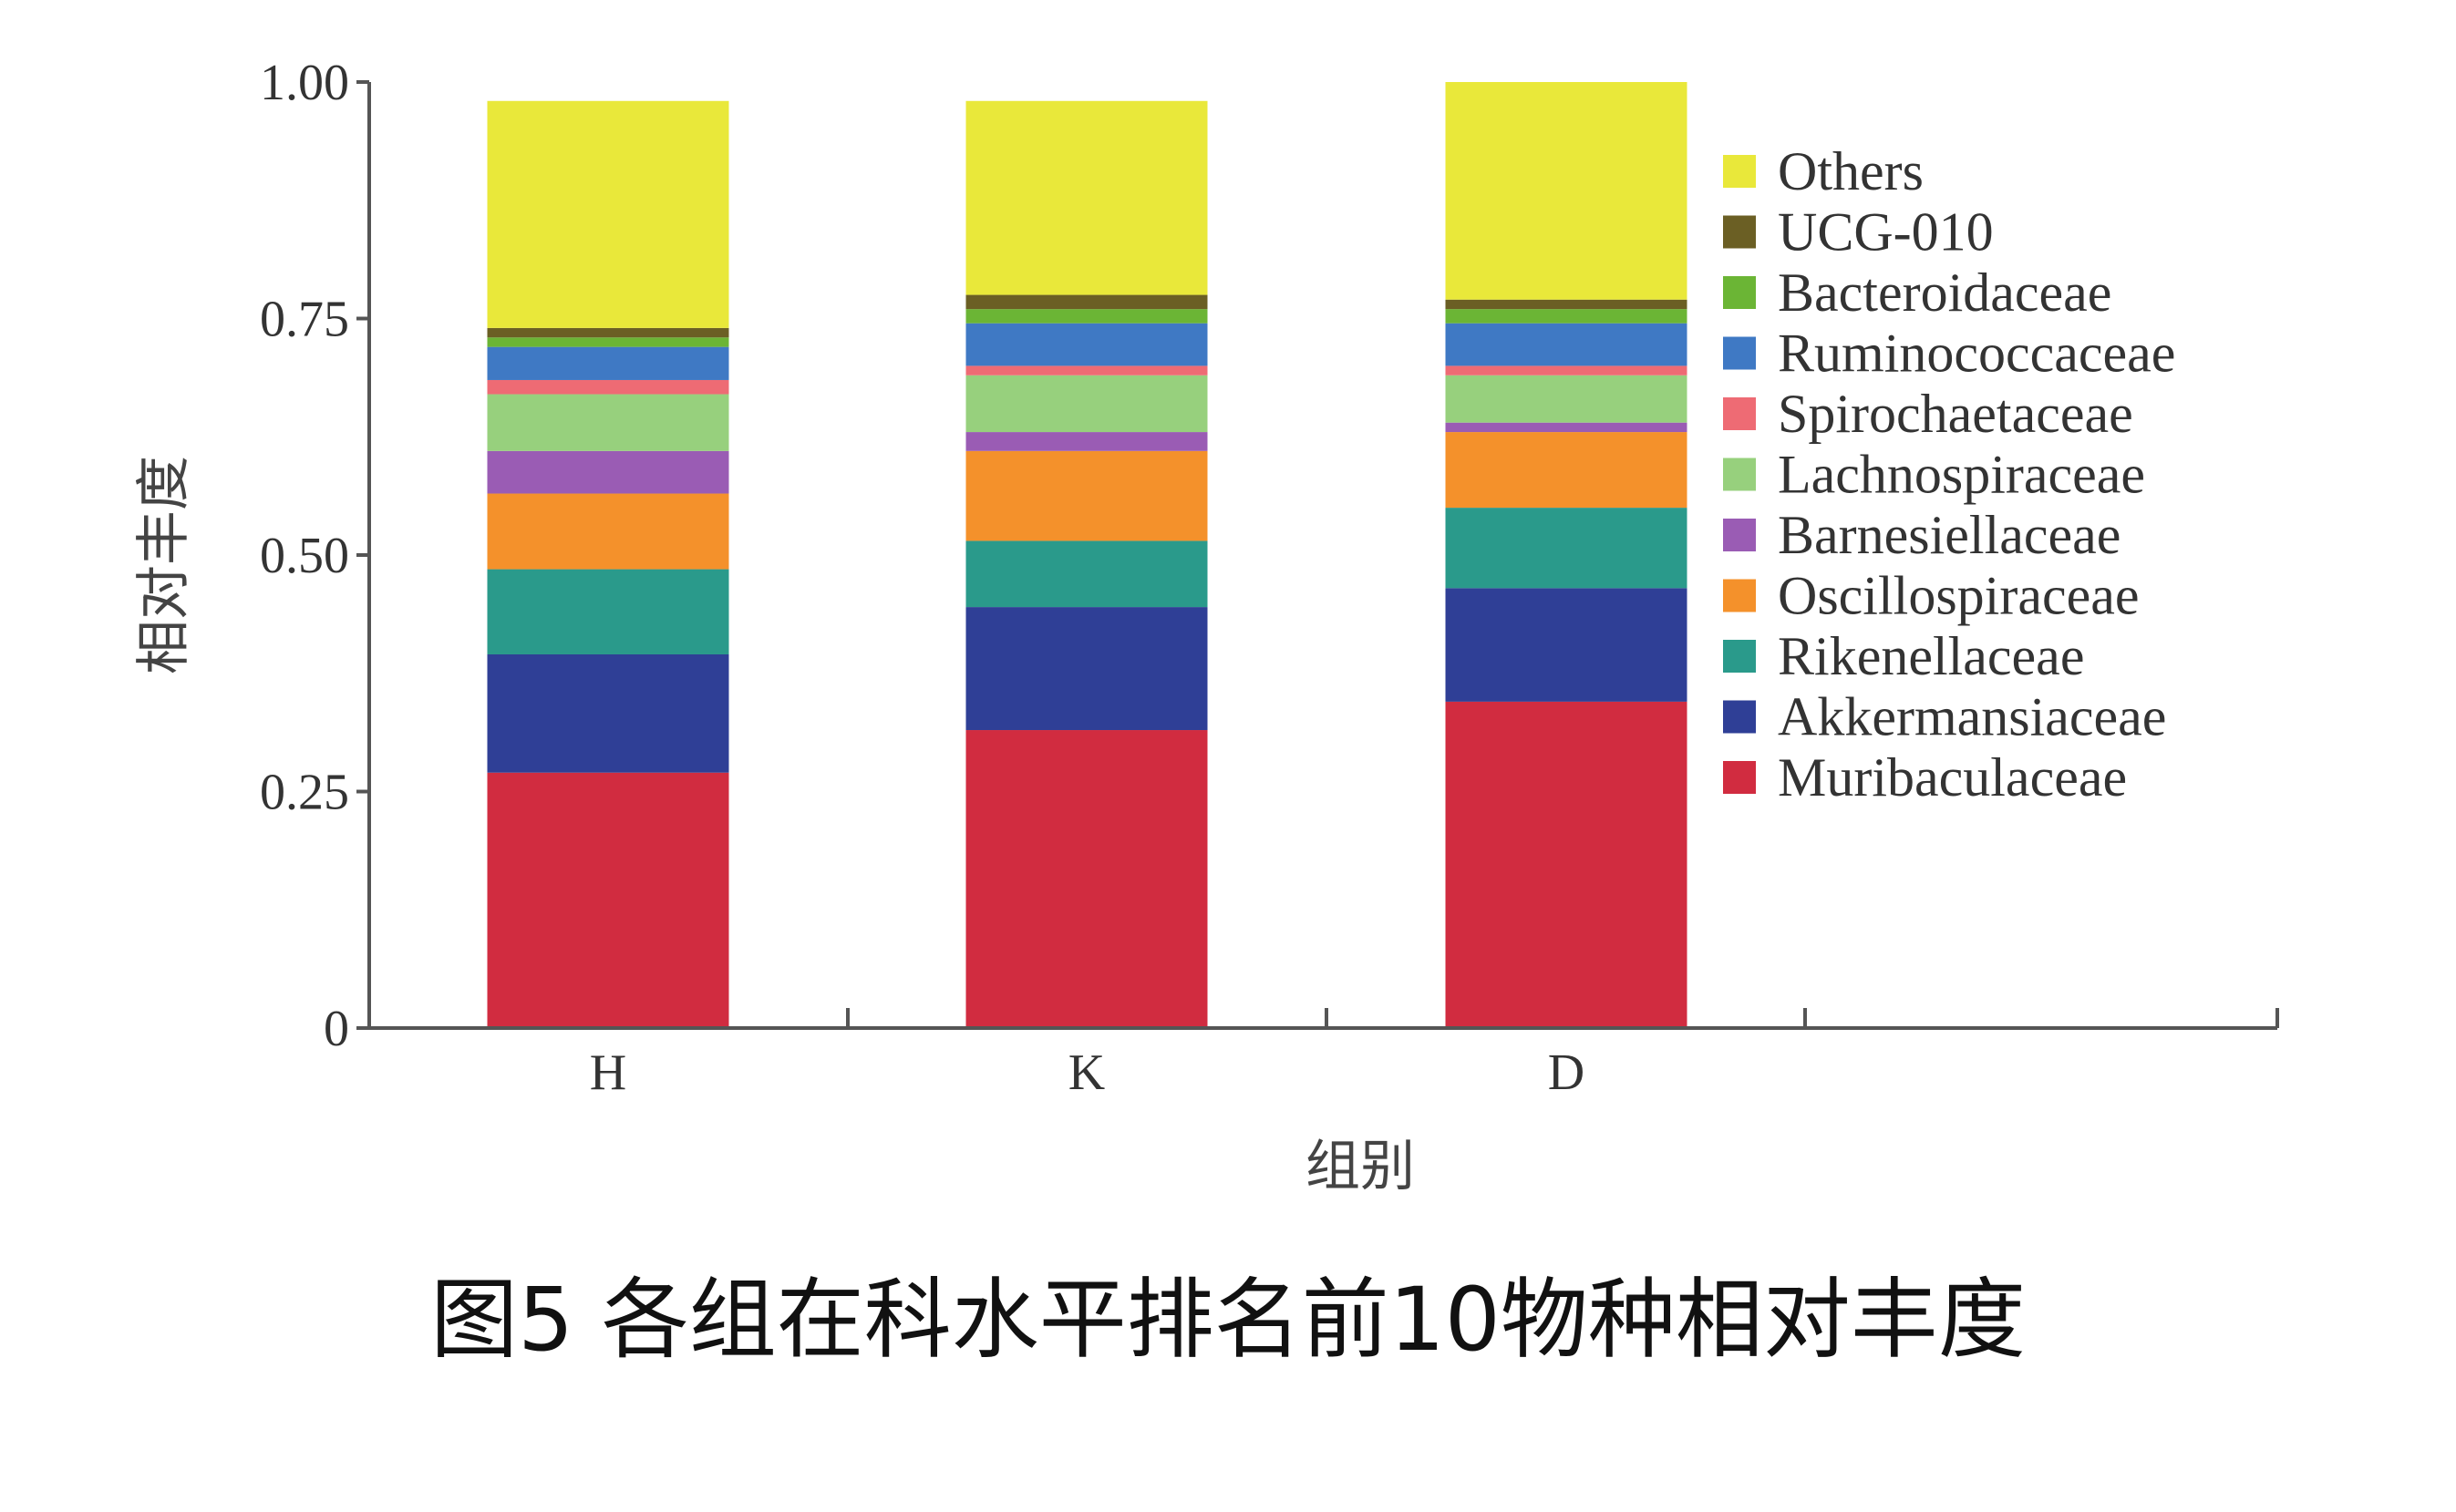 The width and height of the screenshot is (2456, 1512). Describe the element at coordinates (1566, 370) in the screenshot. I see `bar-segment-D-spirochaetaceae` at that location.